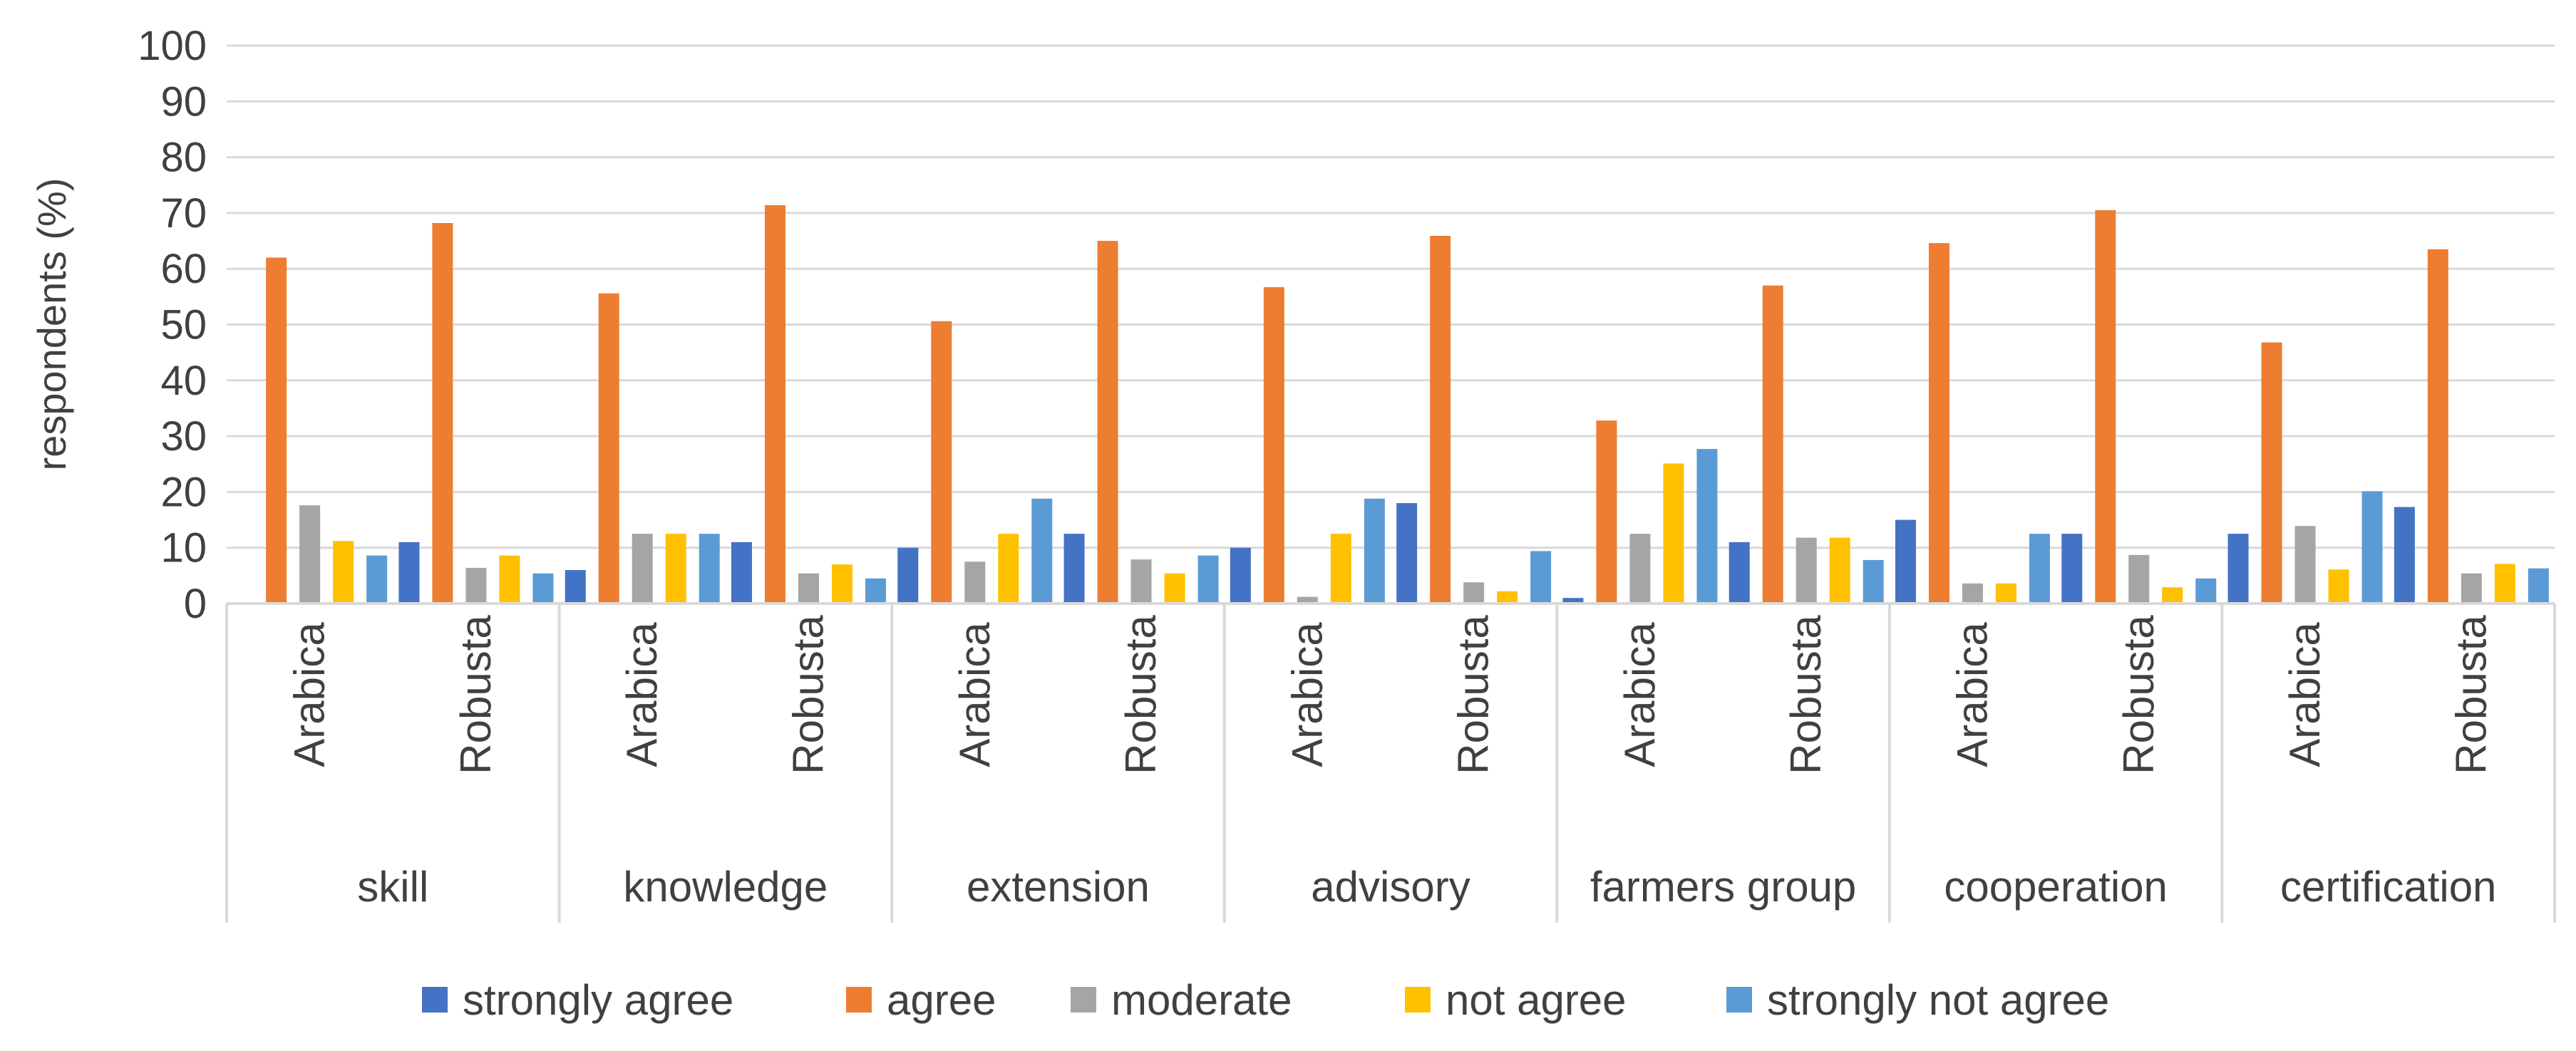 Image resolution: width=2576 pixels, height=1051 pixels. Describe the element at coordinates (183, 213) in the screenshot. I see `y-tick-label: 70` at that location.